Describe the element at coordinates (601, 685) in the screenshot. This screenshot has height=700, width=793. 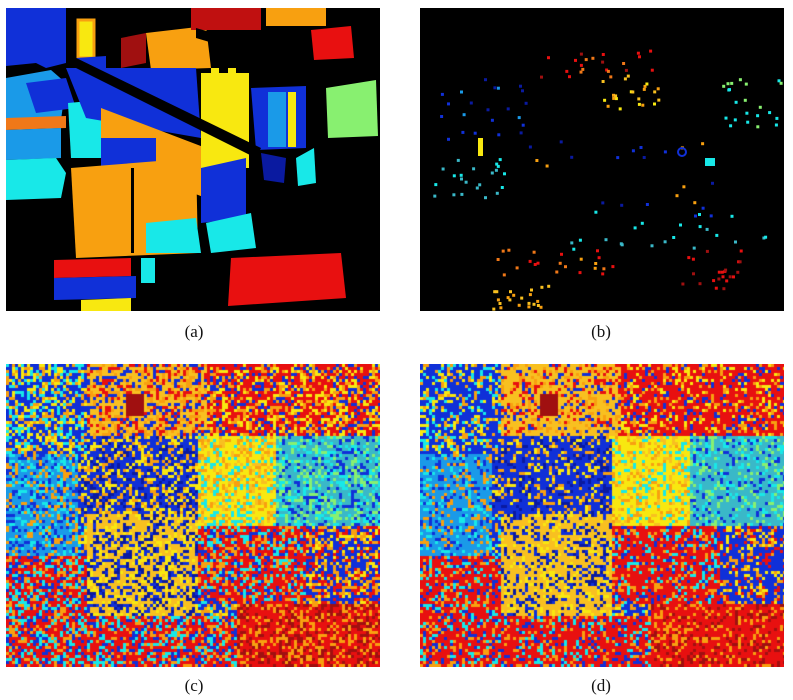
I see `caption-d: (d)` at that location.